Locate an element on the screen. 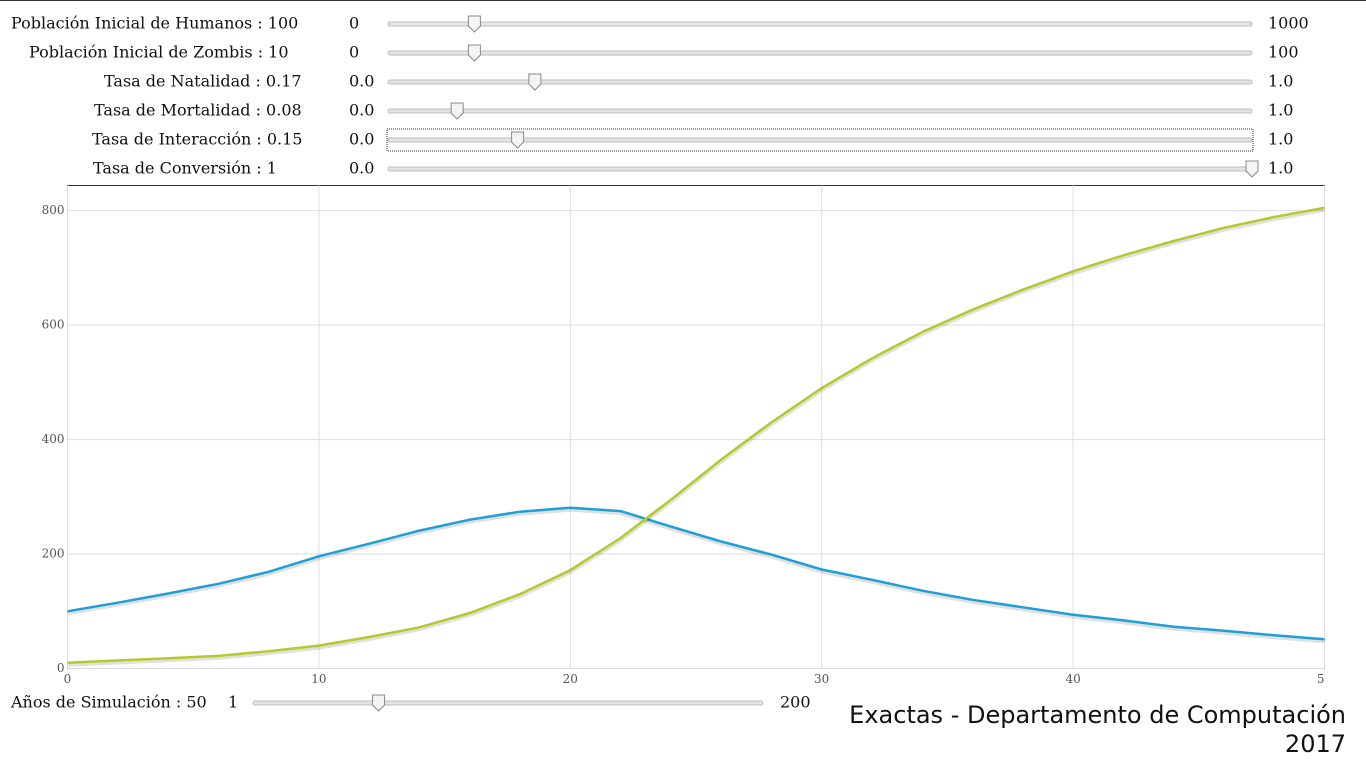 The height and width of the screenshot is (768, 1366). footer-line: Exactas - Departamento de Computación is located at coordinates (1097, 715).